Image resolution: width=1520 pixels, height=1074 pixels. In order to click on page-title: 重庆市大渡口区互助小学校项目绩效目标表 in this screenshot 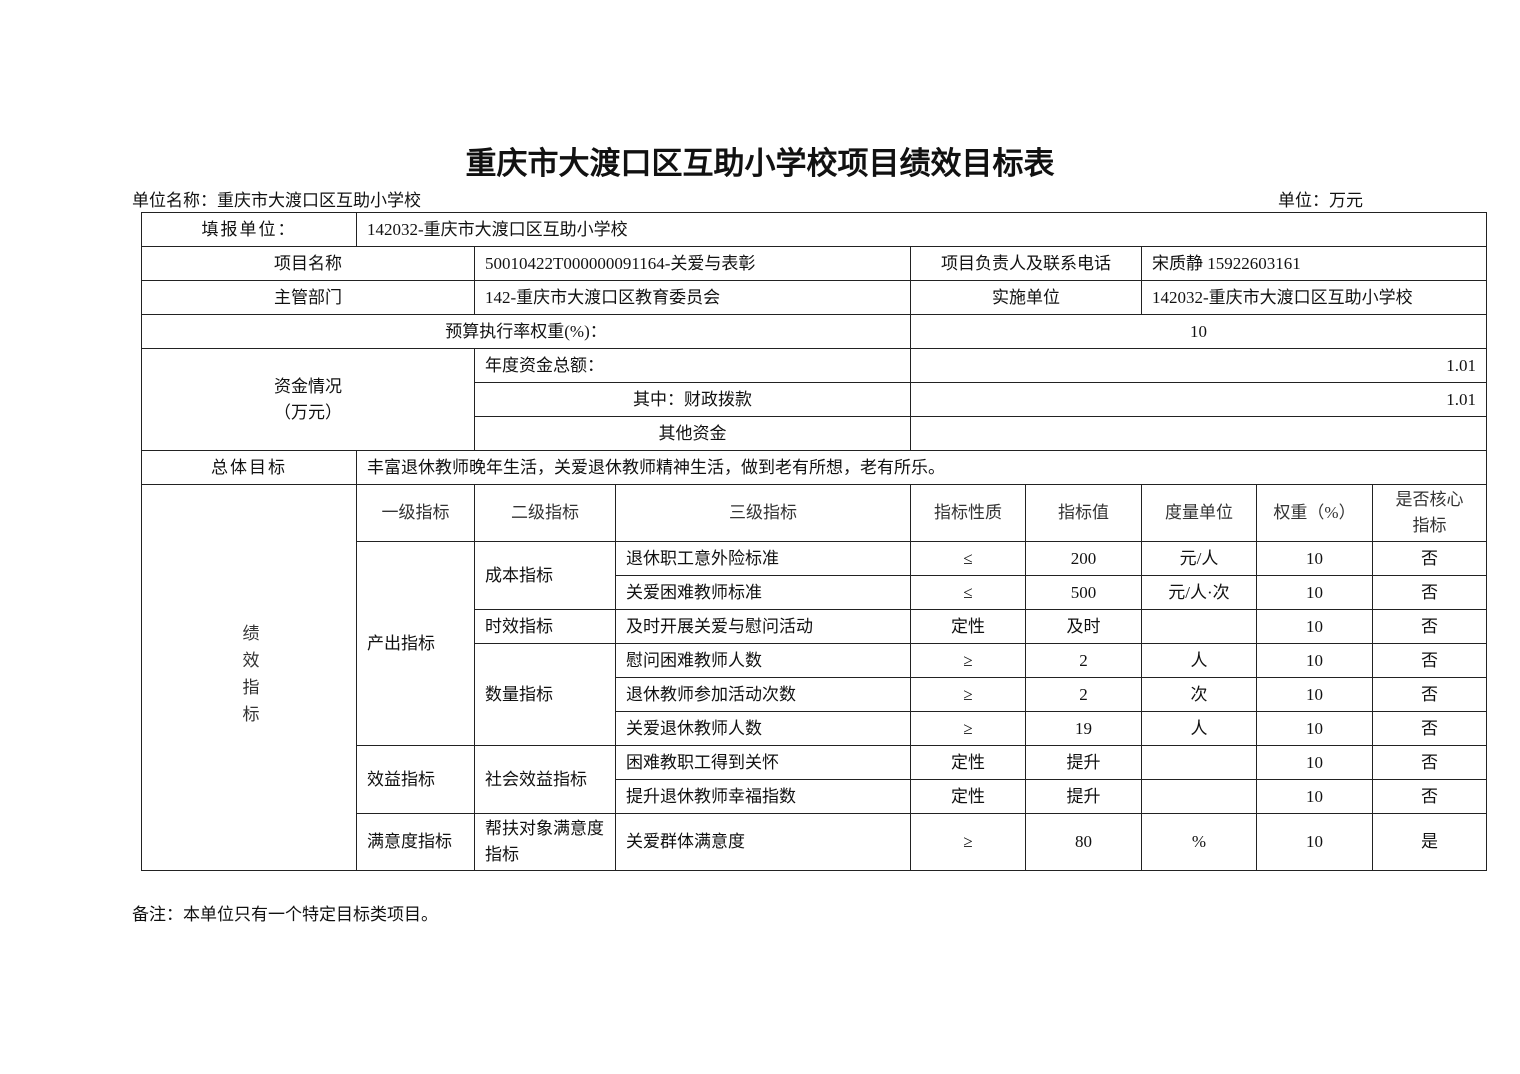, I will do `click(760, 164)`.